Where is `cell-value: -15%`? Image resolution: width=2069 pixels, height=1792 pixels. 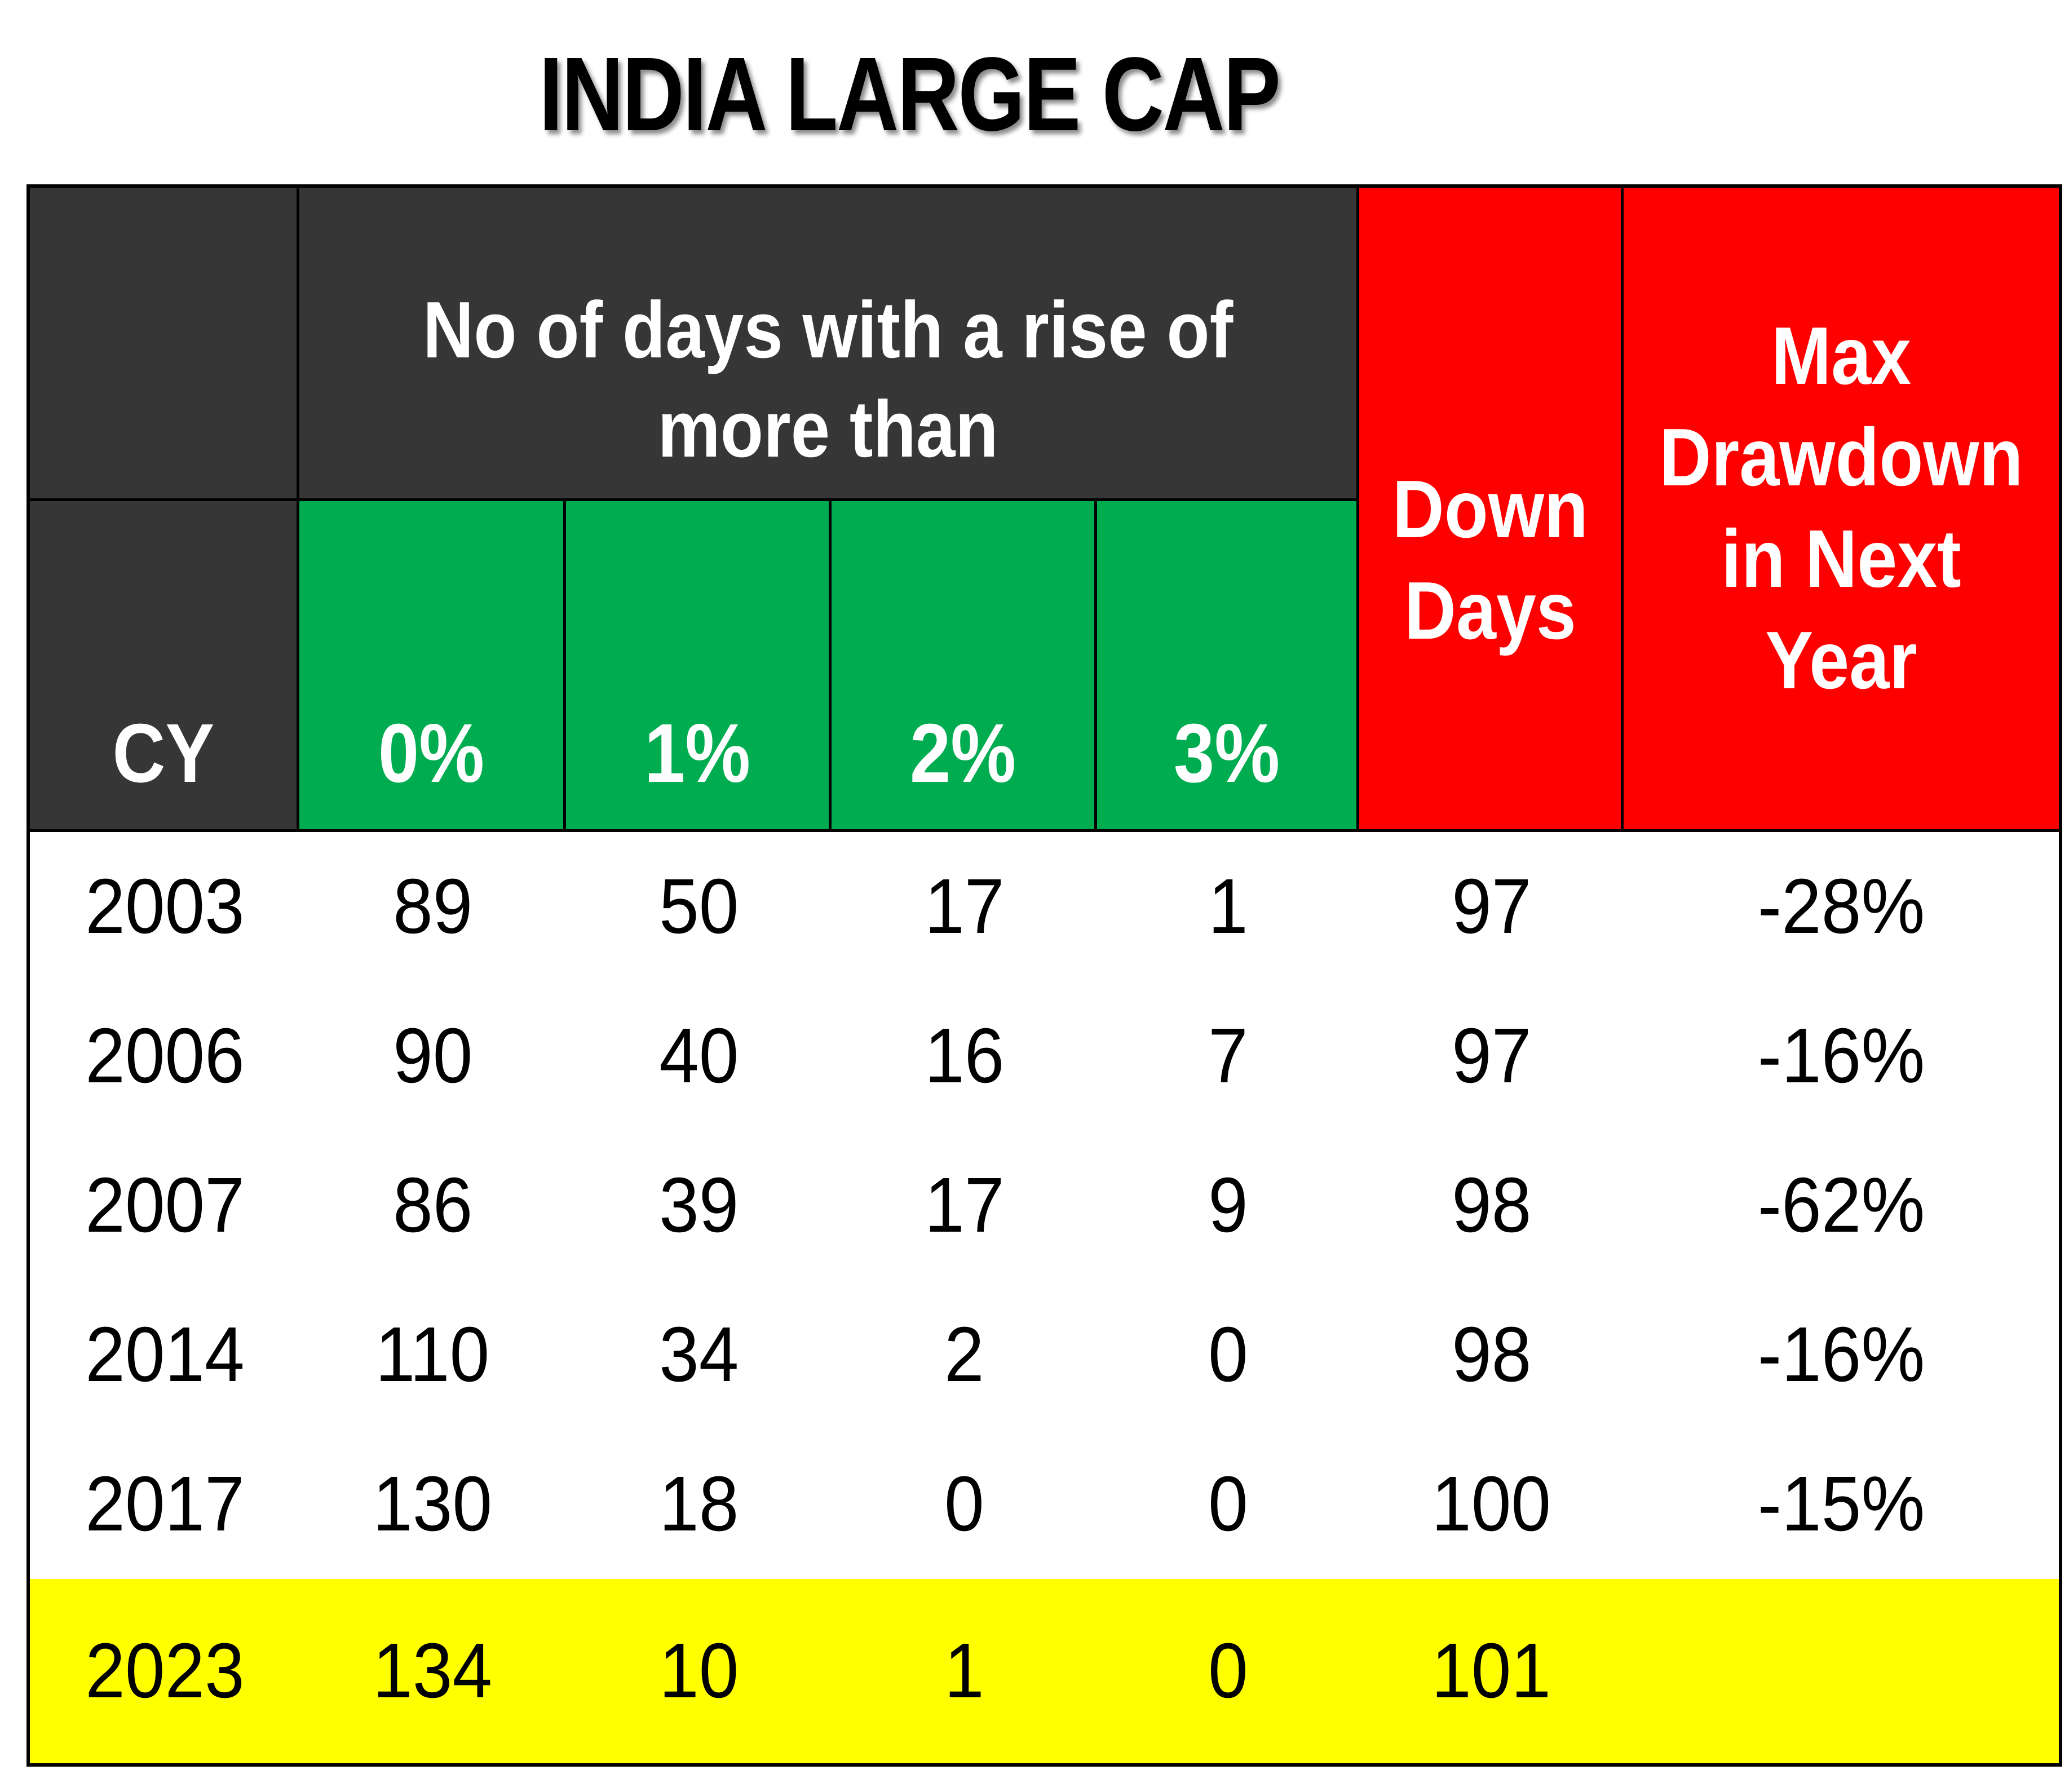
cell-value: -15% is located at coordinates (1841, 1504).